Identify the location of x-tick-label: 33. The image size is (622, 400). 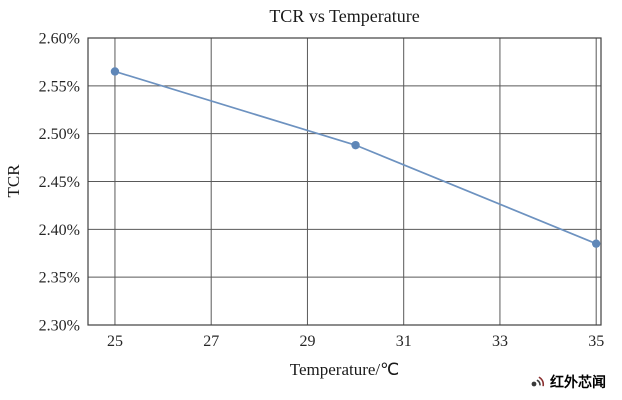
(500, 341).